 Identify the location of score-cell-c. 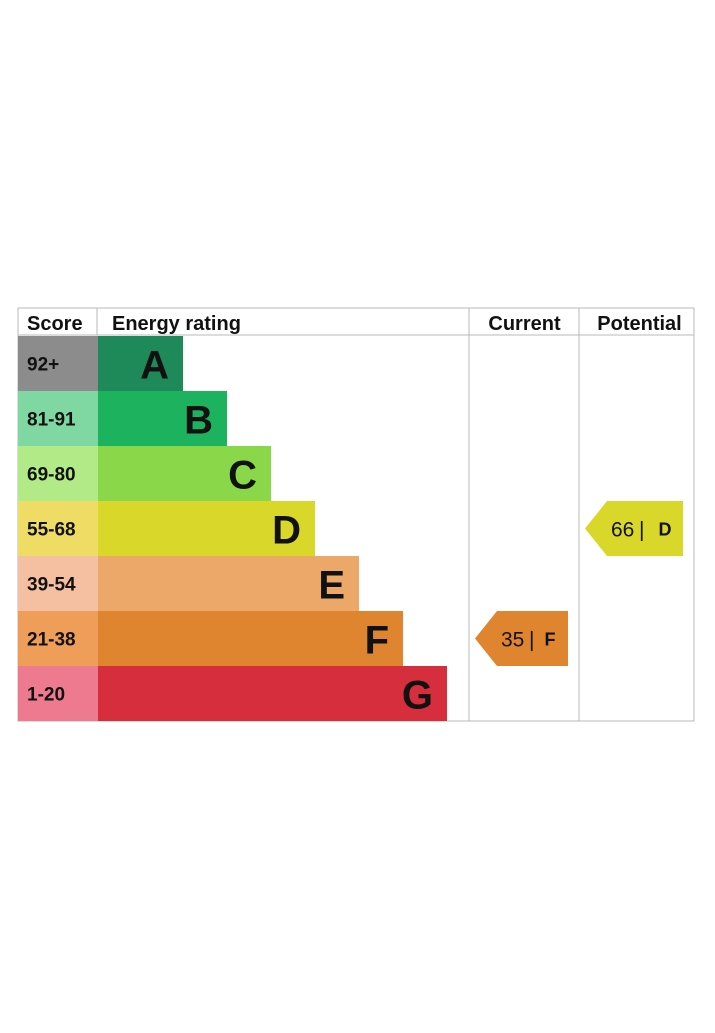
(58, 473).